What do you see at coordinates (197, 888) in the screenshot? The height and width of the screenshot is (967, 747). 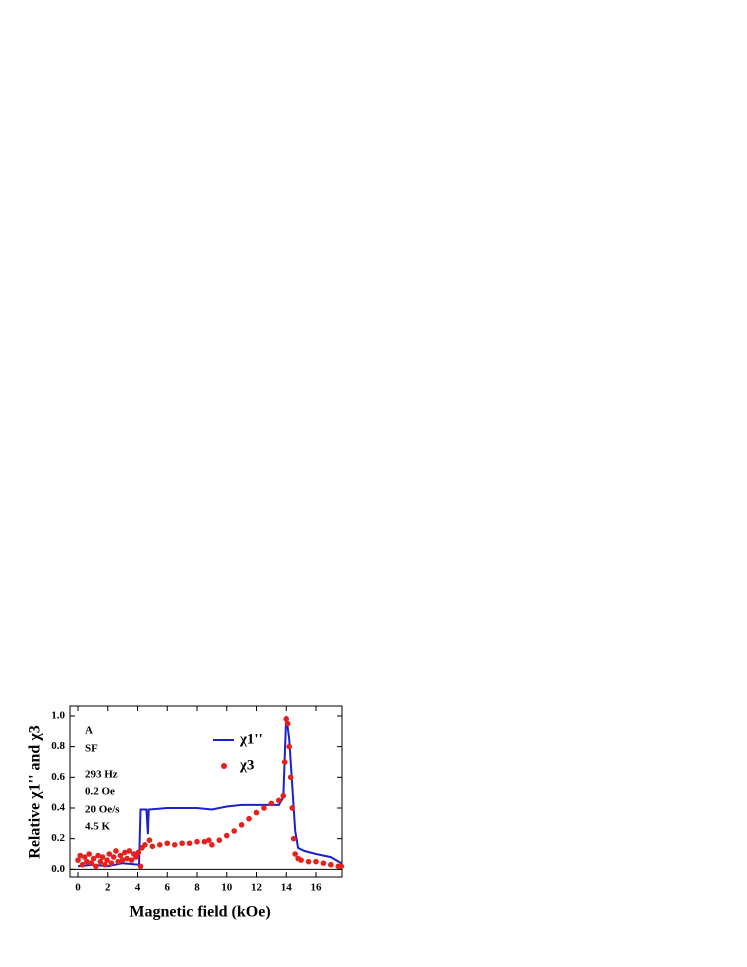 I see `x-tick-label: 8` at bounding box center [197, 888].